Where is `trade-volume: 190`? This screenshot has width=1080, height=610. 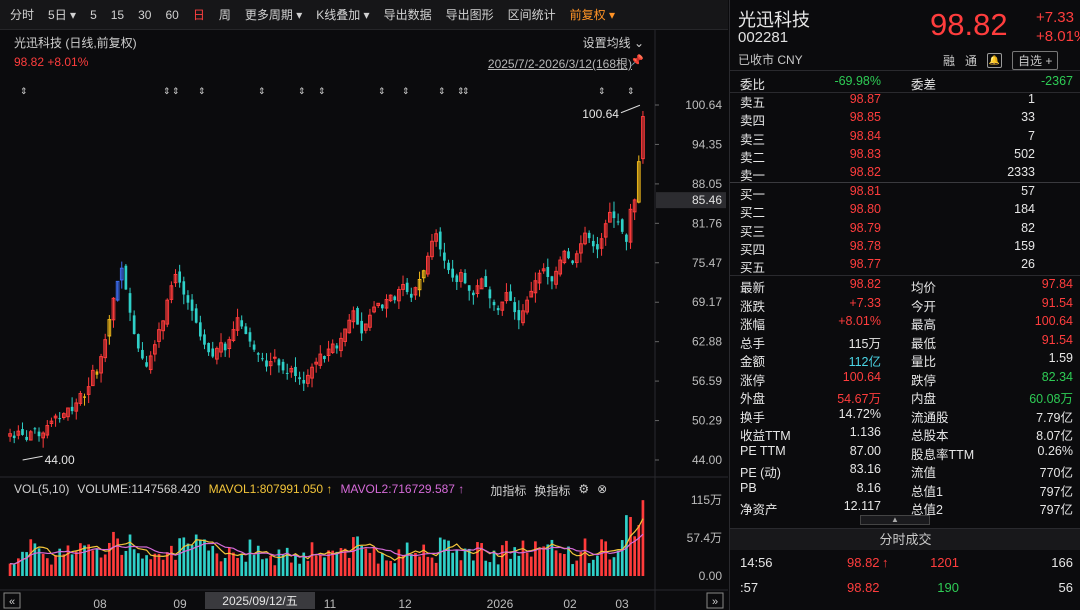
trade-volume: 190 is located at coordinates (948, 587).